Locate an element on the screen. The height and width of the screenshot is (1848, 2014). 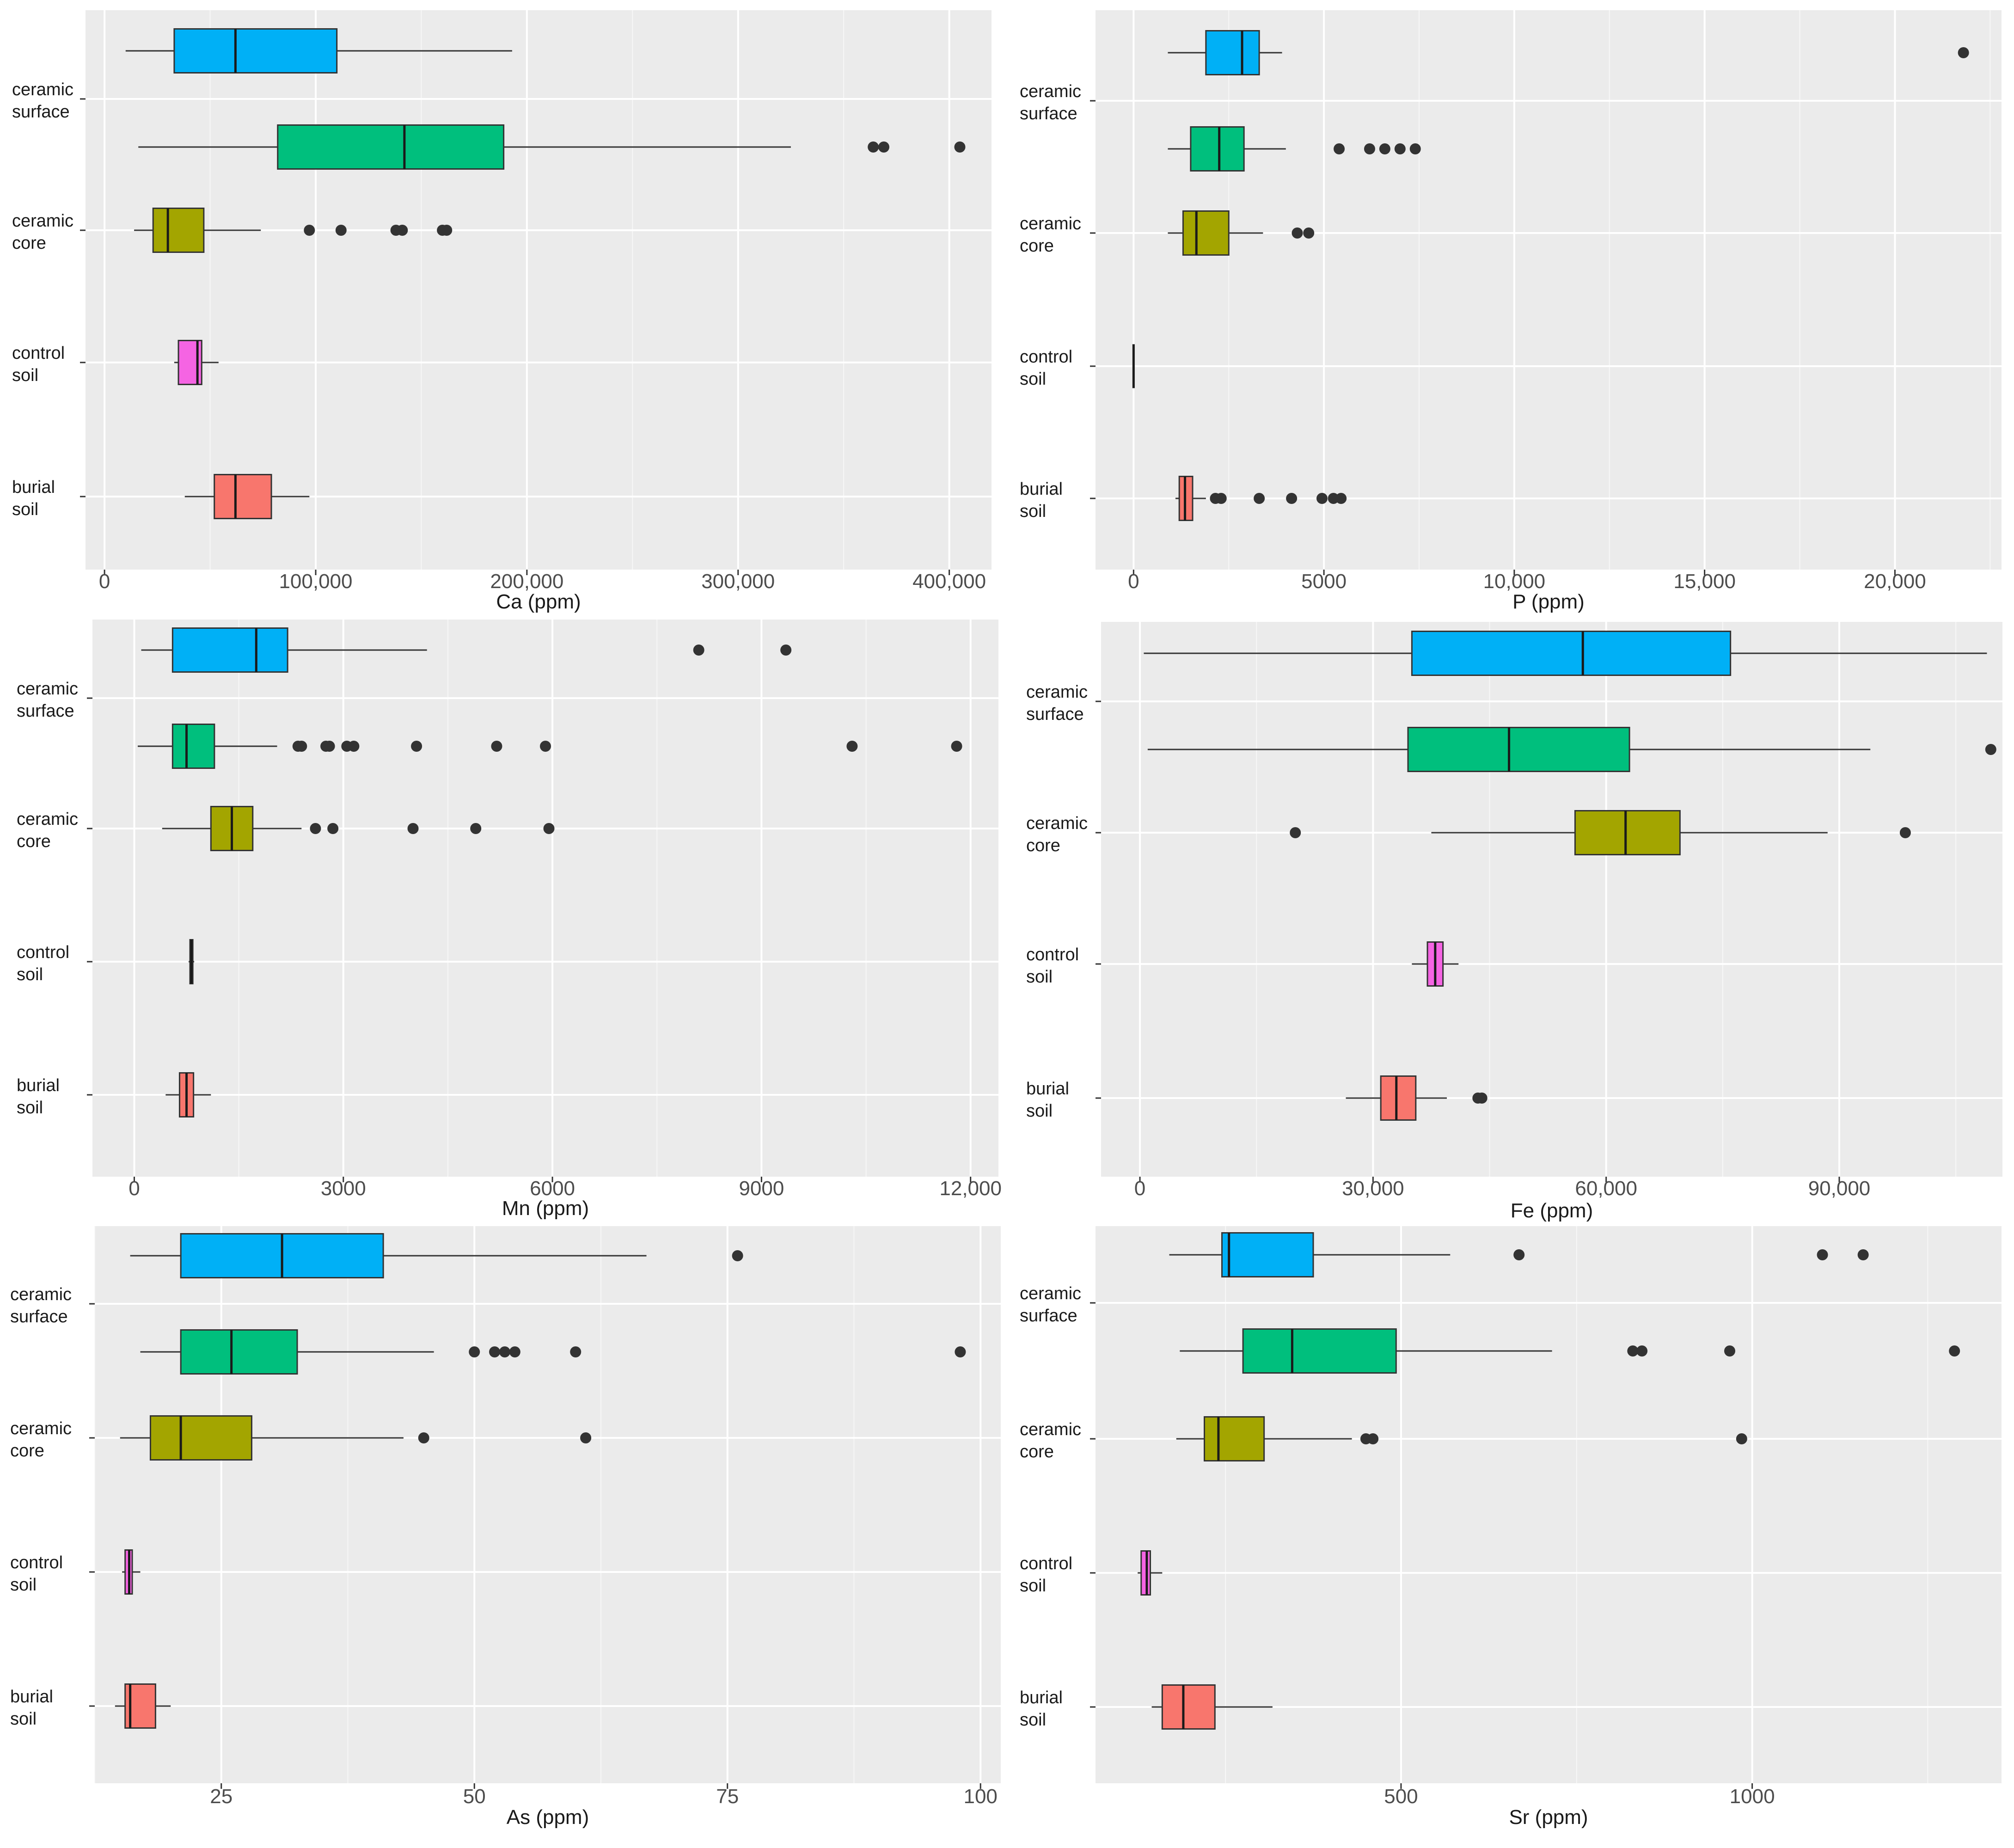
x-tick-label: 10,000 is located at coordinates (1515, 581).